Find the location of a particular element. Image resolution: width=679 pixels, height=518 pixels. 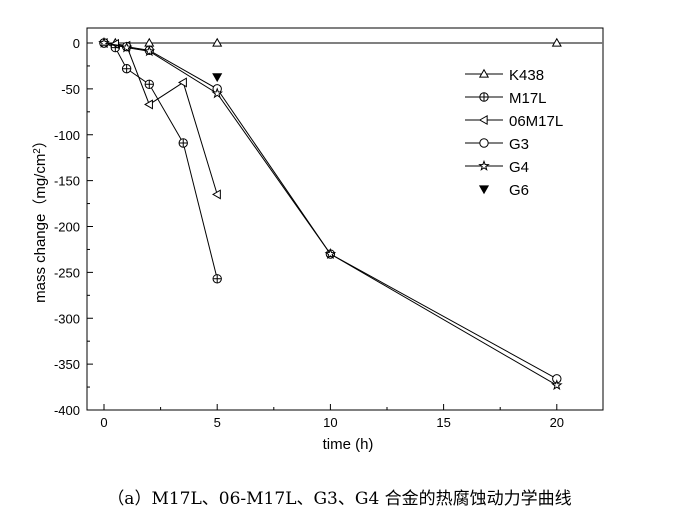

y-tick-label: -250 is located at coordinates (67, 272).